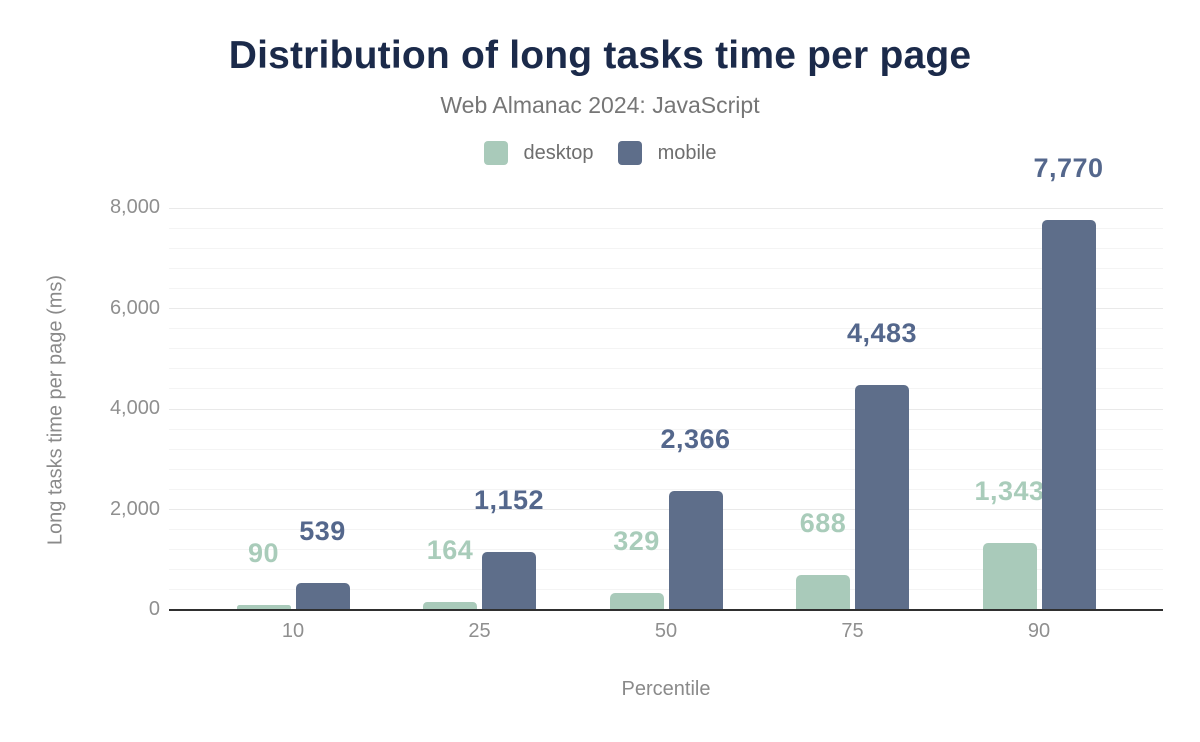  What do you see at coordinates (450, 549) in the screenshot?
I see `value-label-desktop: 164` at bounding box center [450, 549].